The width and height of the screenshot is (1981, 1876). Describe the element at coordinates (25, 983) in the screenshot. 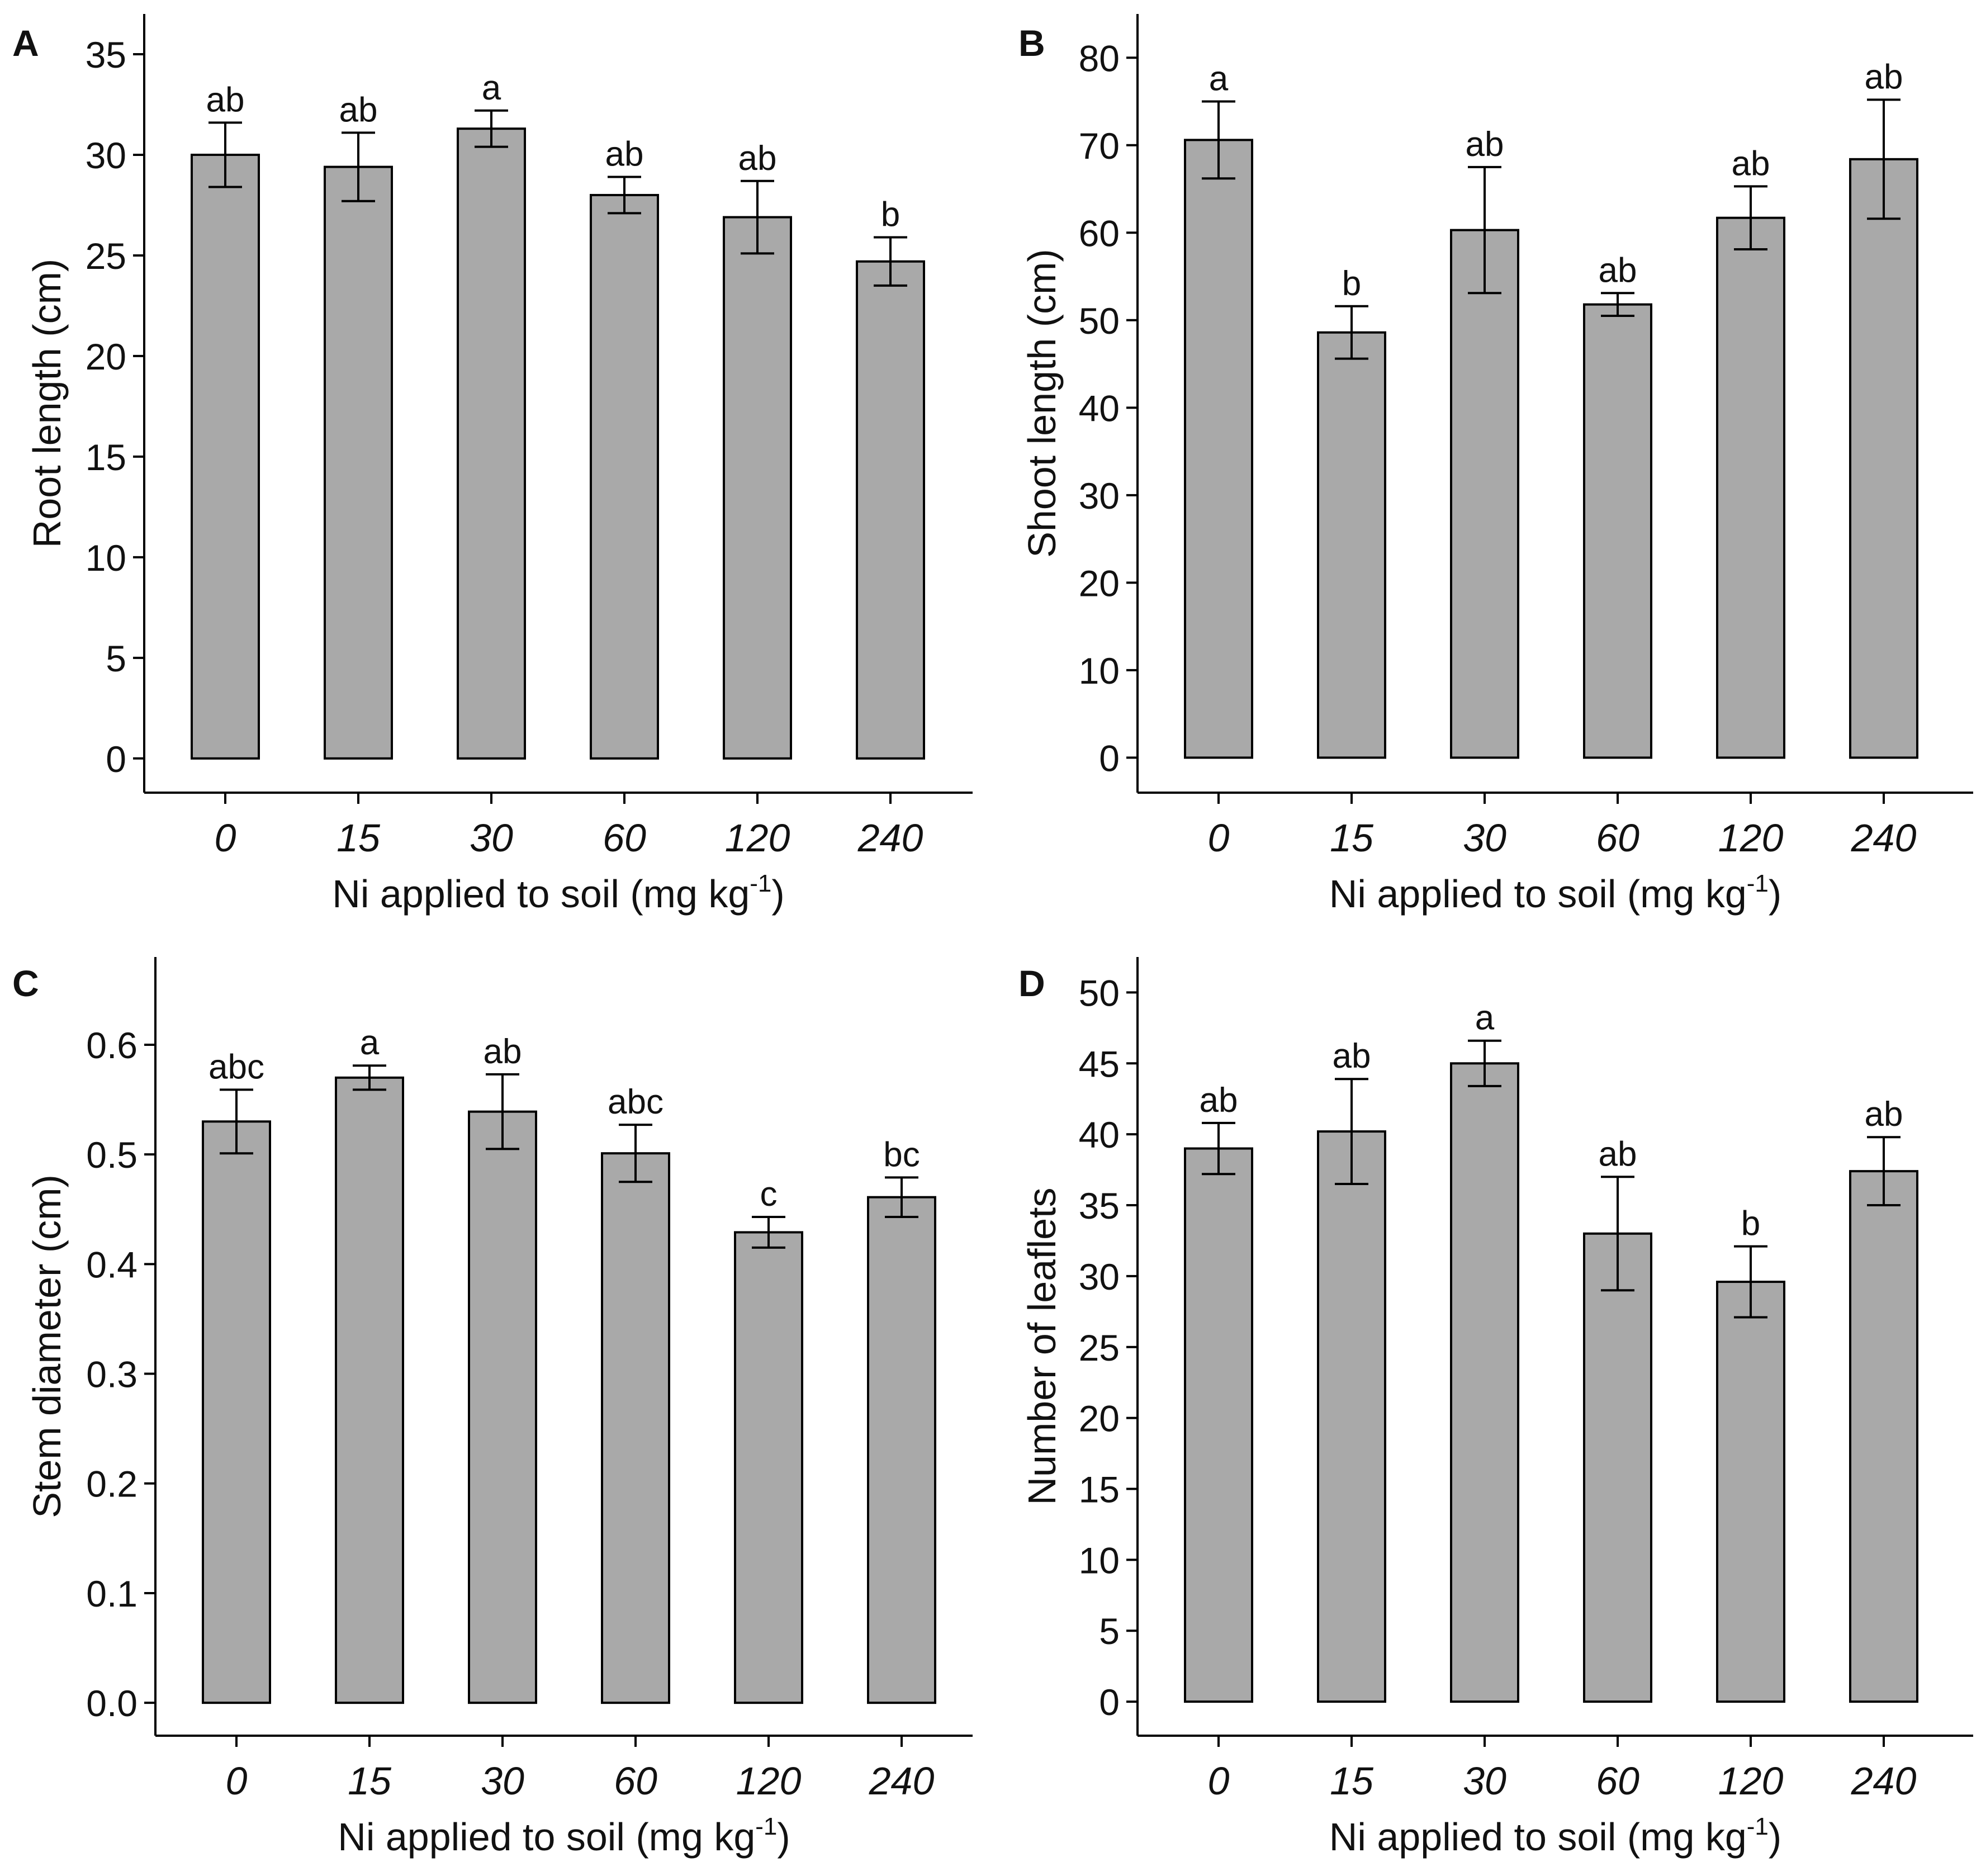

I see `panel-label: C` at that location.